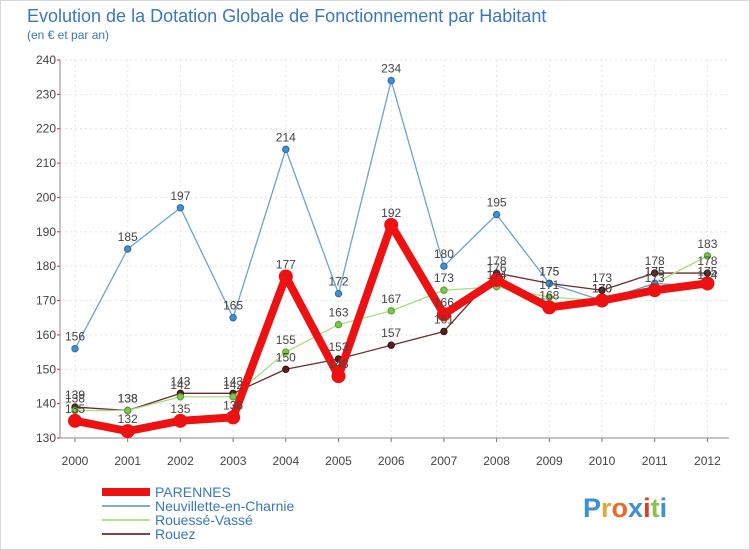 Image resolution: width=750 pixels, height=550 pixels. What do you see at coordinates (444, 461) in the screenshot?
I see `x-tick-label: 2007` at bounding box center [444, 461].